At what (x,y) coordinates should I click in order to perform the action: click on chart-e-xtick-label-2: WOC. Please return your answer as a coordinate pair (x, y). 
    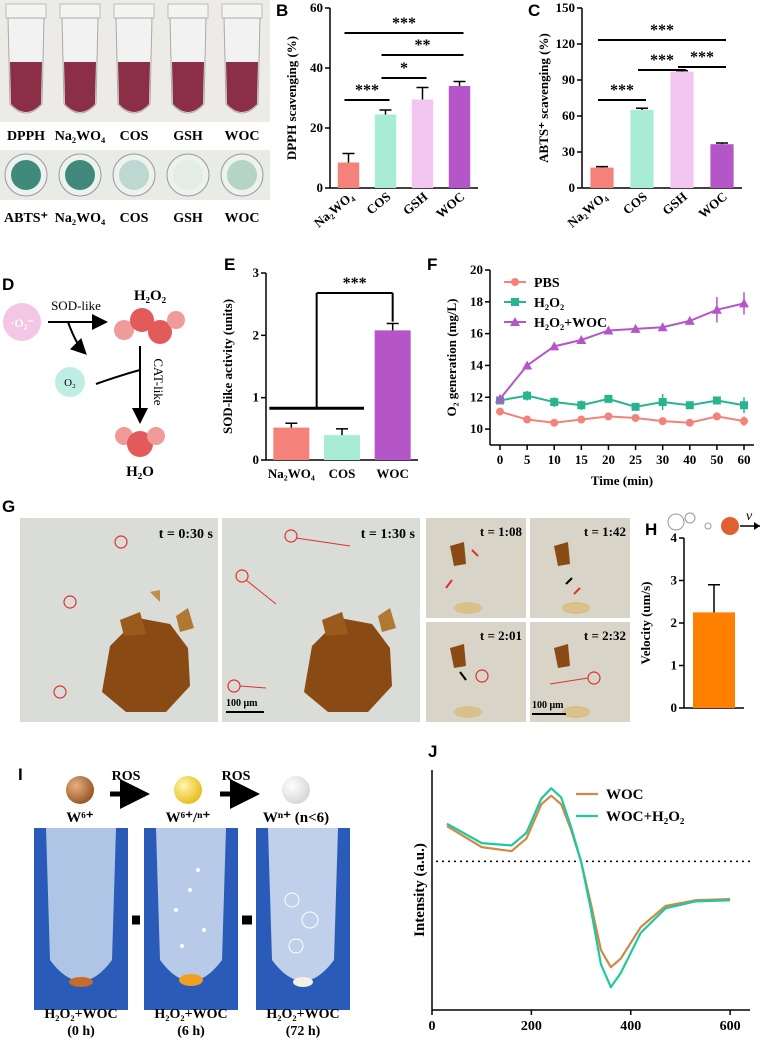
    Looking at the image, I should click on (392, 473).